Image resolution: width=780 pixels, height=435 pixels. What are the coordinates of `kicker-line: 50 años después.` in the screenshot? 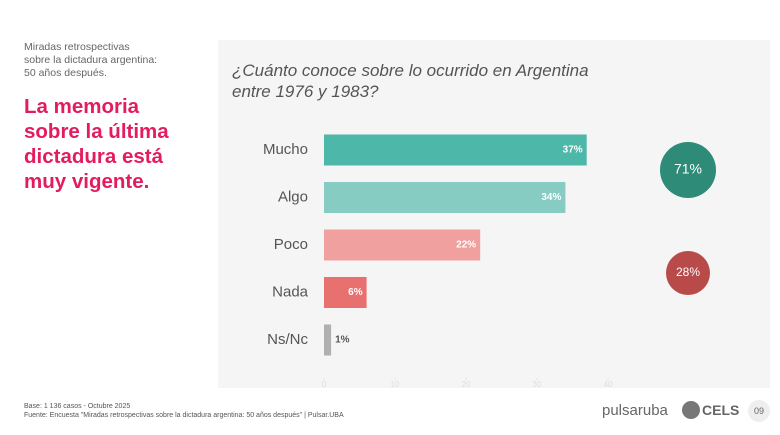 It's located at (65, 73).